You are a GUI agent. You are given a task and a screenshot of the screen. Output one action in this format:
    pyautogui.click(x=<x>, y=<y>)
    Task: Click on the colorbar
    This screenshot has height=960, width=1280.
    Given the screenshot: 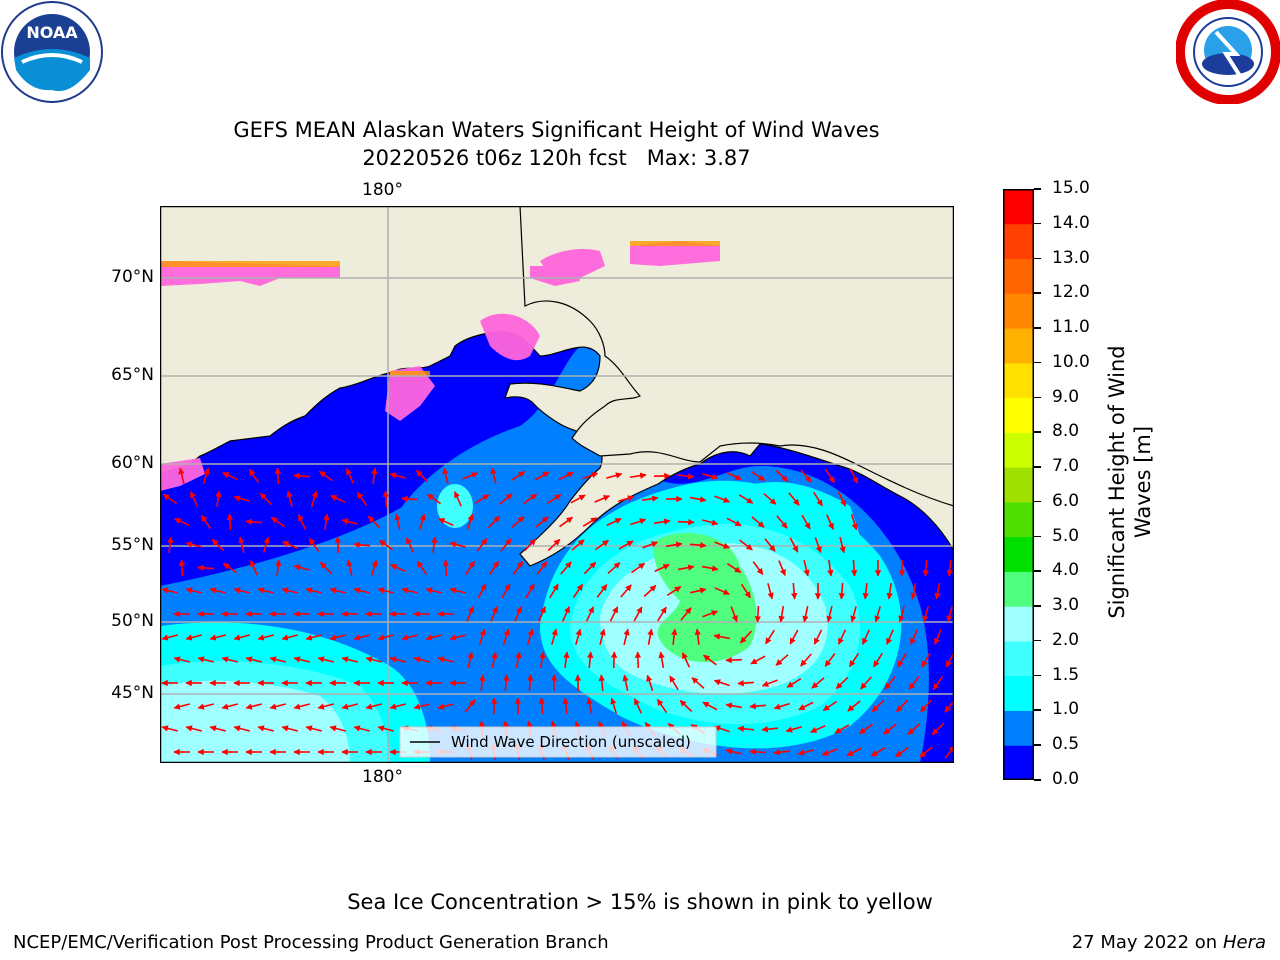 What is the action you would take?
    pyautogui.click(x=1018, y=485)
    